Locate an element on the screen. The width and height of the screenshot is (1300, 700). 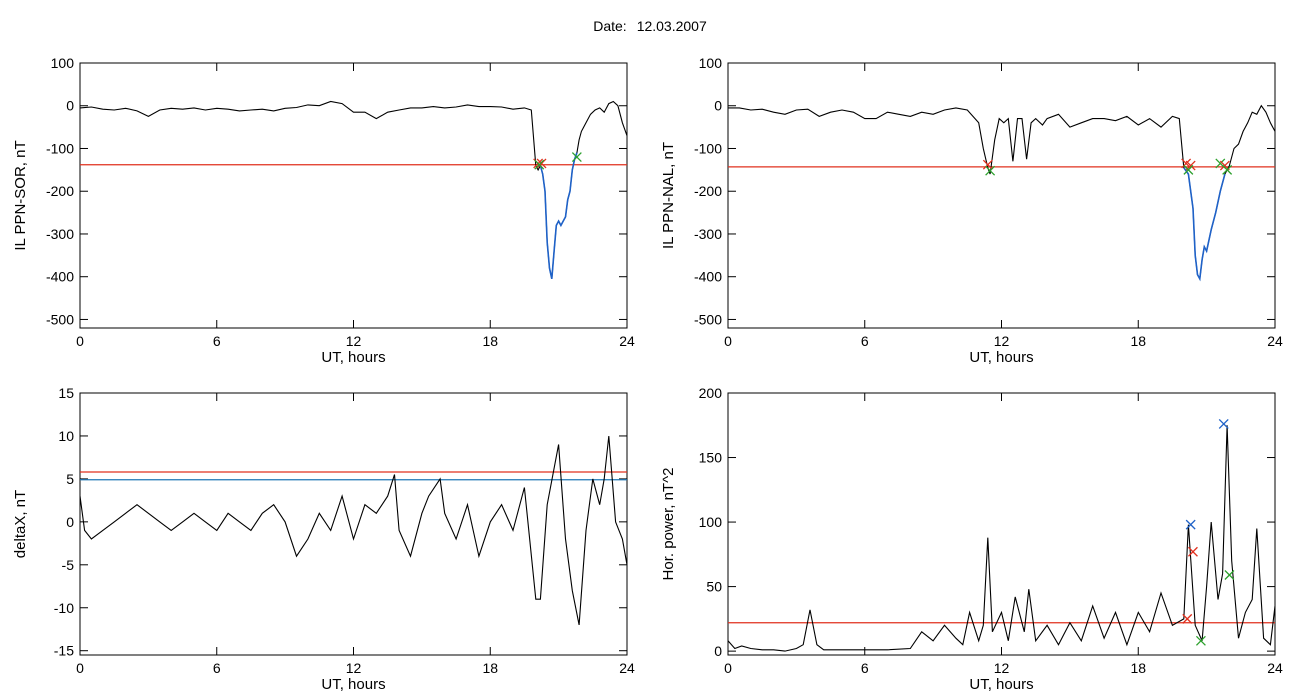
y-tick-label: 15 is located at coordinates (66, 393).